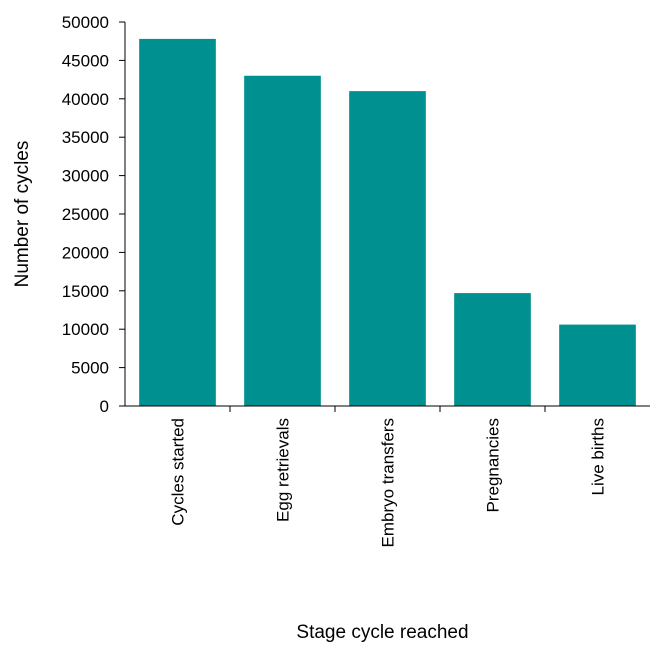  What do you see at coordinates (282, 240) in the screenshot?
I see `bar-egg-retrievals` at bounding box center [282, 240].